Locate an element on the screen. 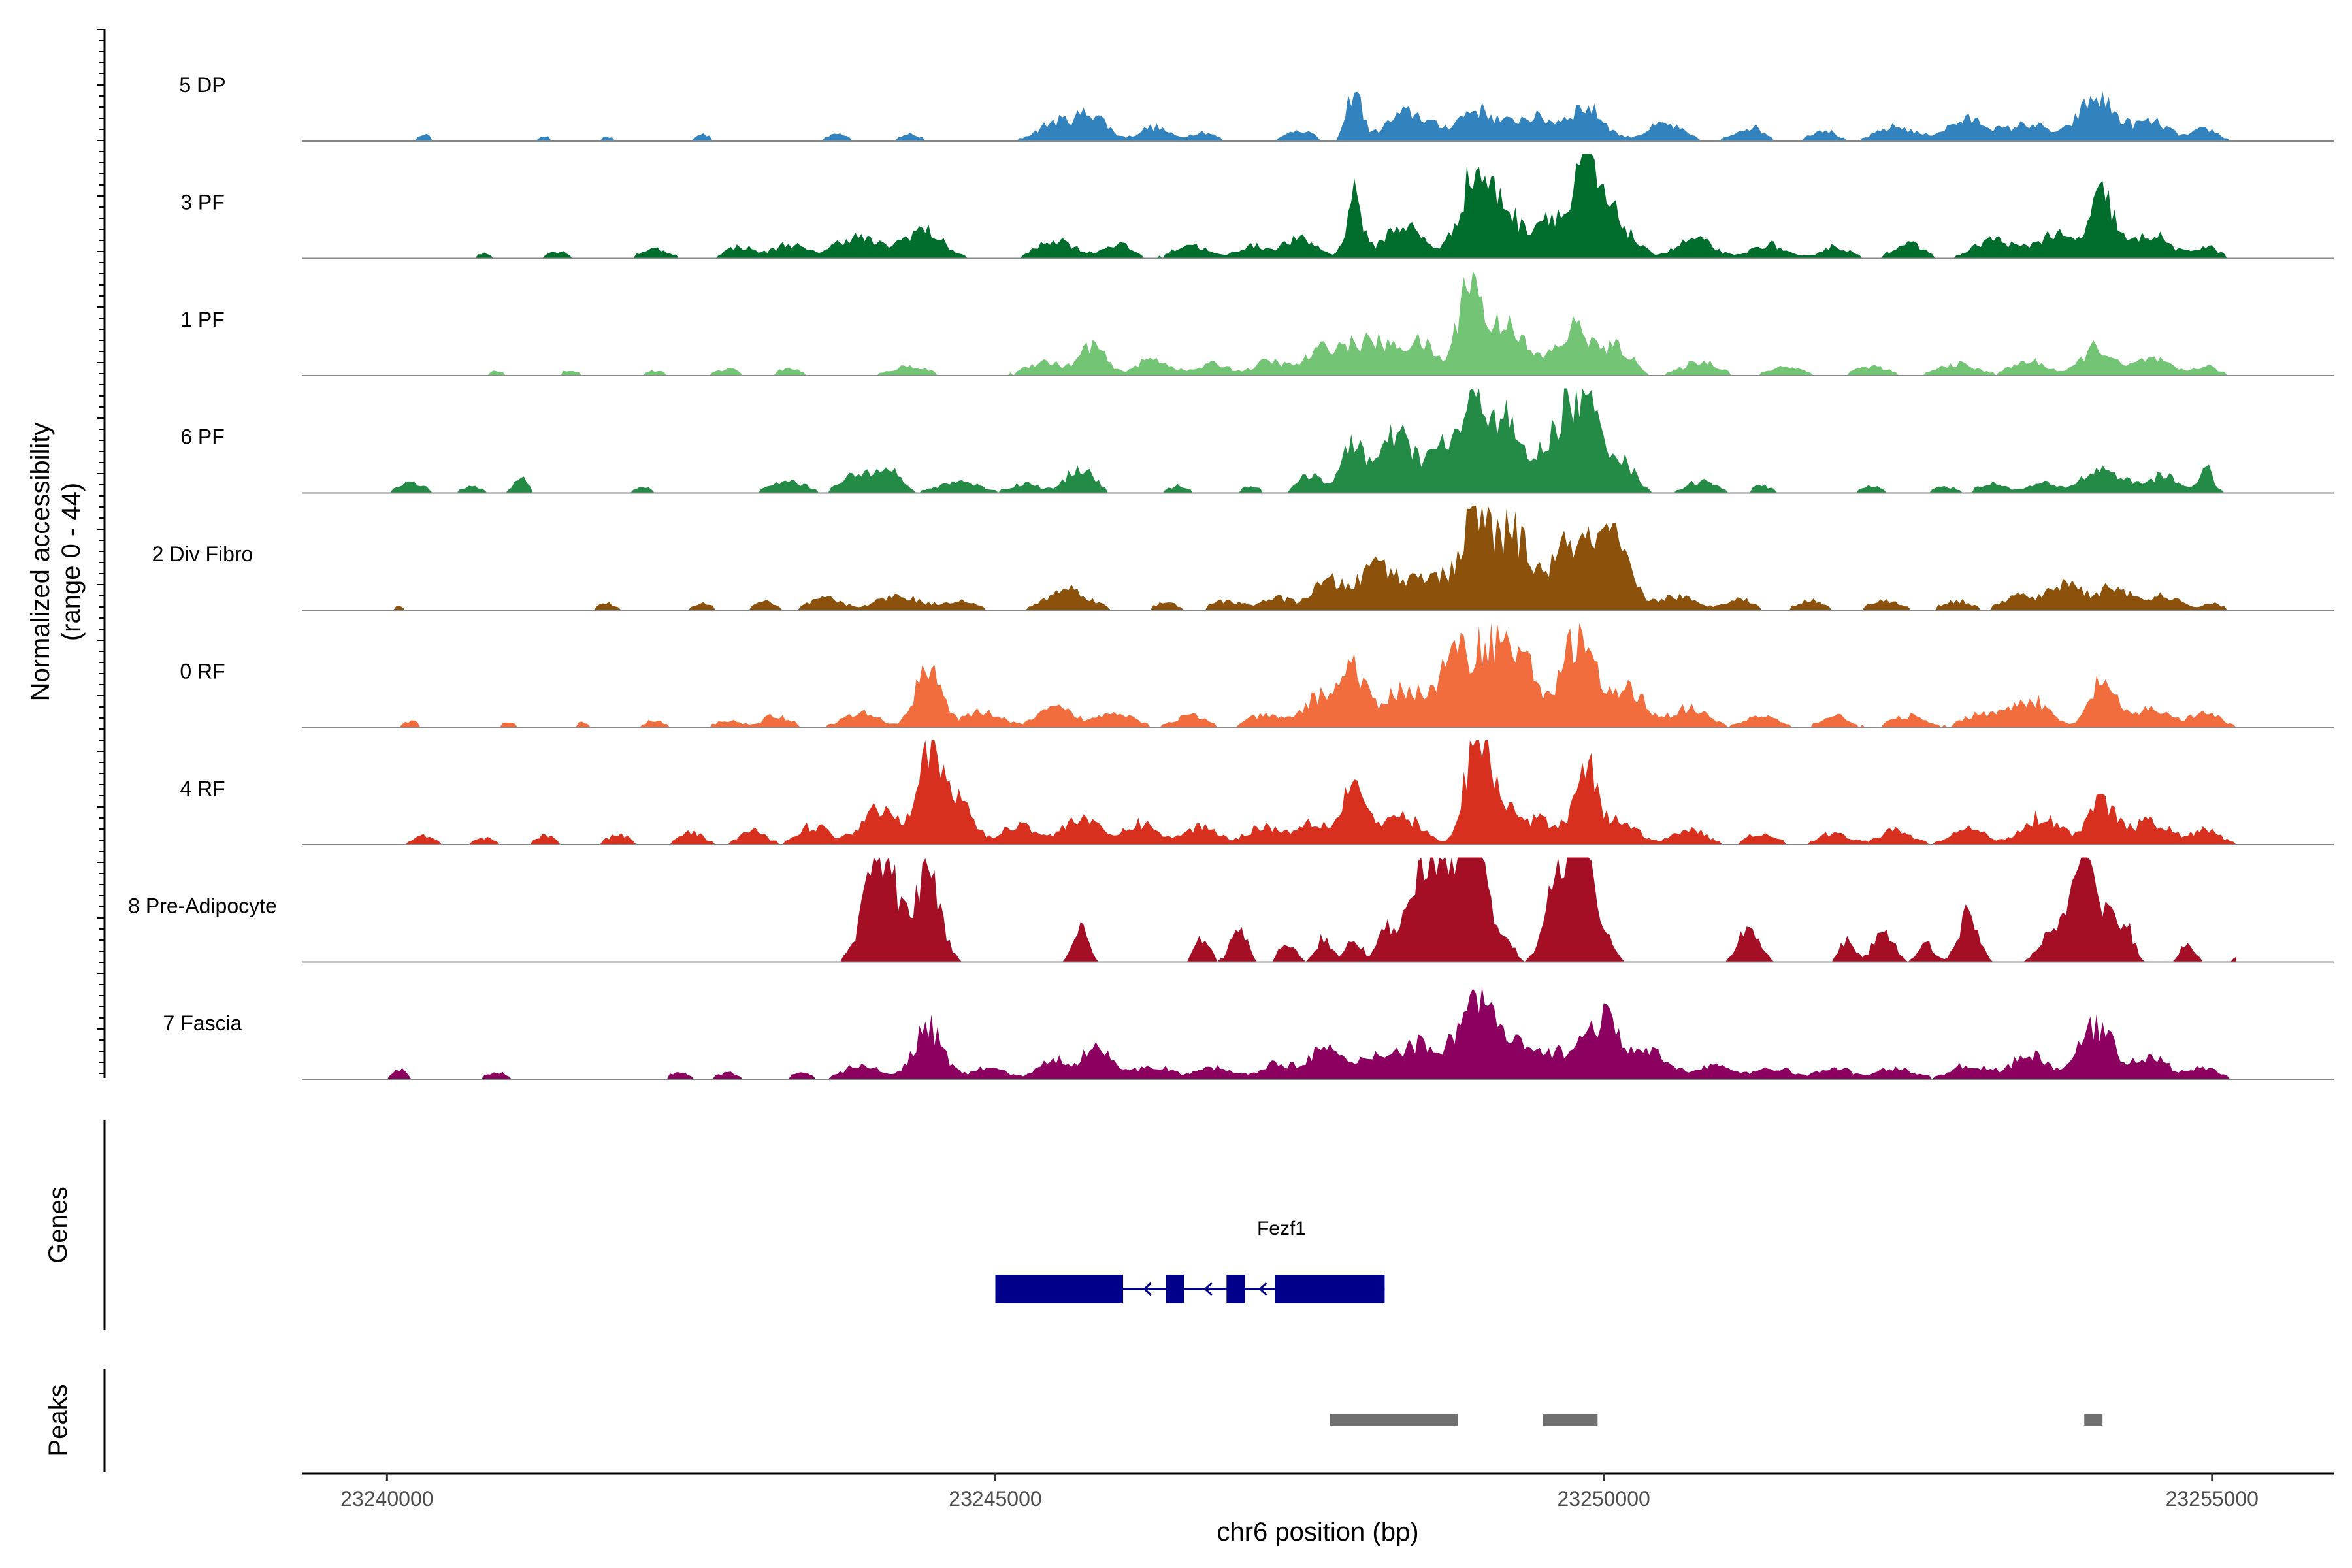 The image size is (2352, 1568). track-2-div-fibro: 2 Div Fibro is located at coordinates (1243, 558).